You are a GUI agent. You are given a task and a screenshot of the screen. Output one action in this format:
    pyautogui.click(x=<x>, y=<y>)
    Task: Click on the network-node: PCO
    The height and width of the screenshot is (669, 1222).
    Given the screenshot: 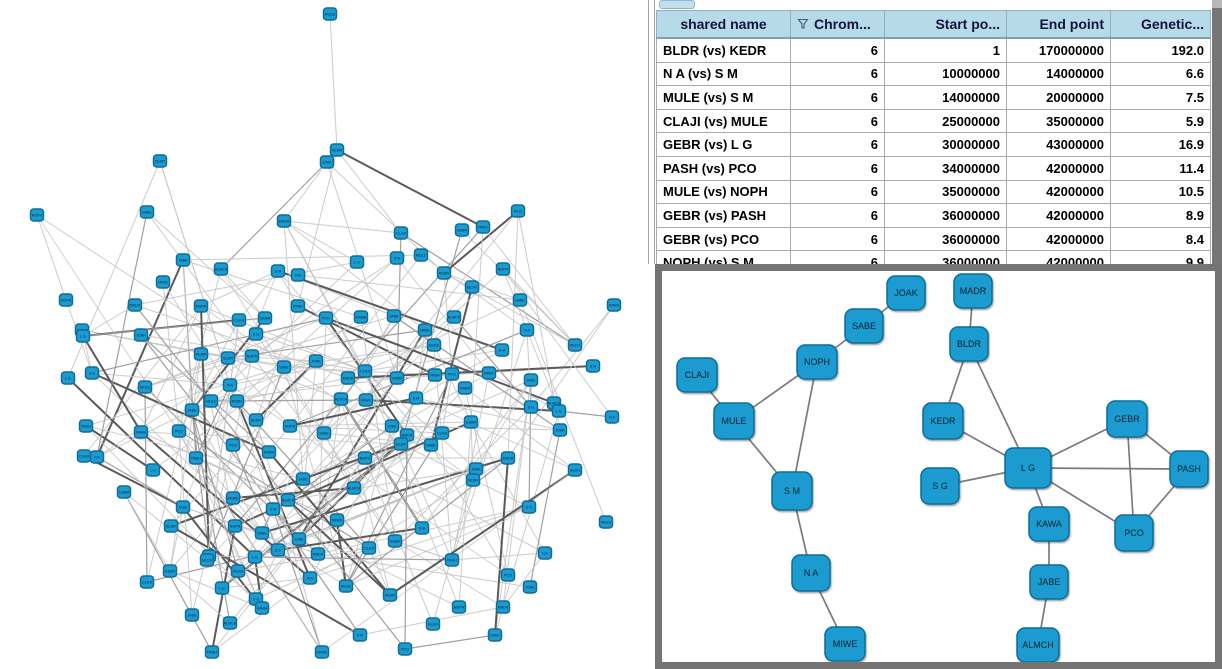 What is the action you would take?
    pyautogui.click(x=1134, y=533)
    